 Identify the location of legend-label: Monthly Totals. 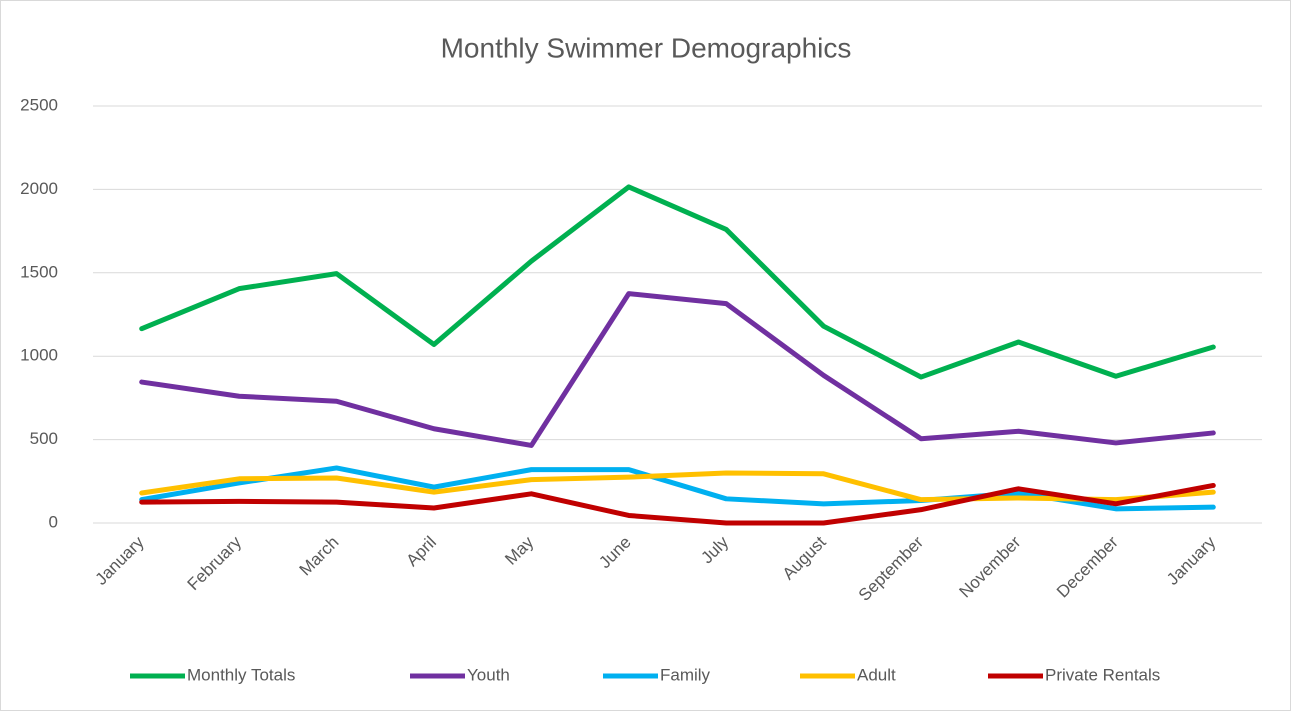
(241, 674).